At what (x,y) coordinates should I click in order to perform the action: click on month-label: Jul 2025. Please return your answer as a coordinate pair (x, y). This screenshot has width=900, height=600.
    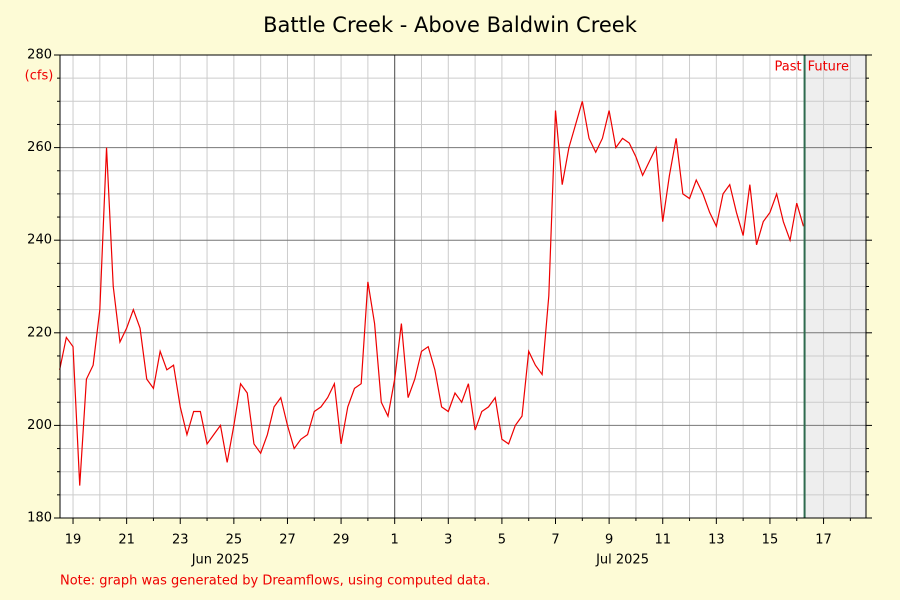
    Looking at the image, I should click on (622, 560).